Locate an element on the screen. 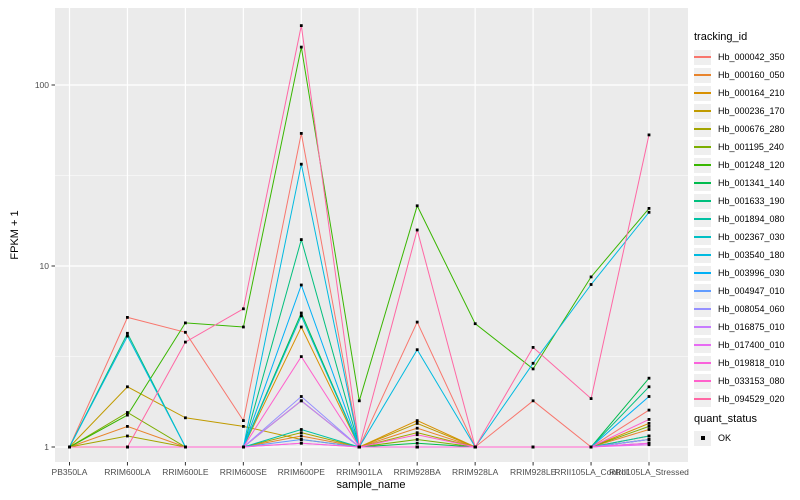 This screenshot has height=500, width=800. legend-item-Hb_001341_140: Hb_001341_140 is located at coordinates (739, 183).